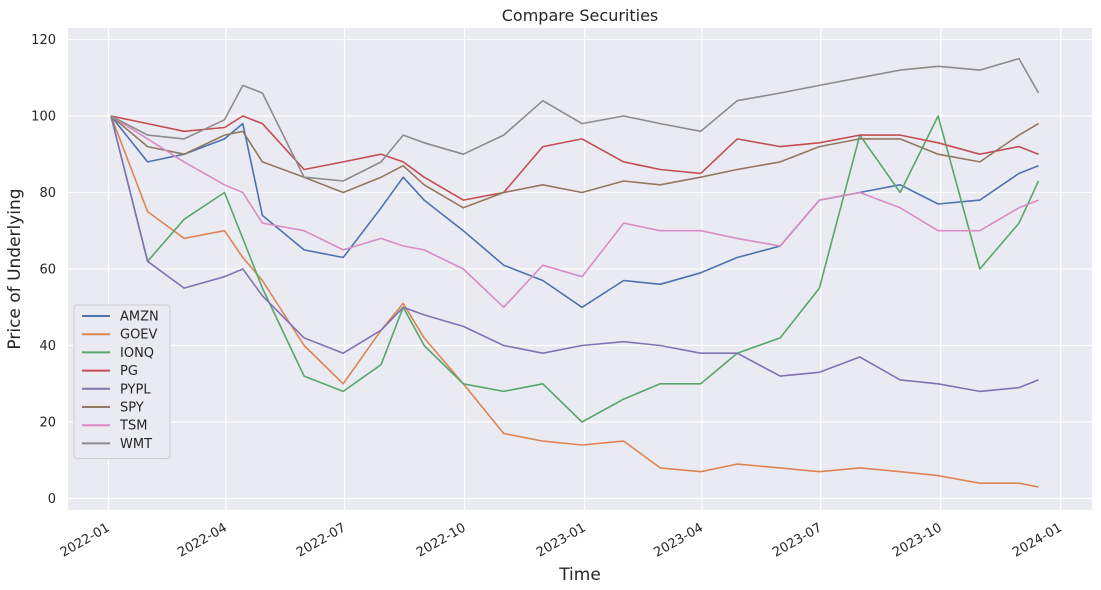 The image size is (1101, 590). Describe the element at coordinates (441, 540) in the screenshot. I see `x-tick-label: 2022-10` at that location.